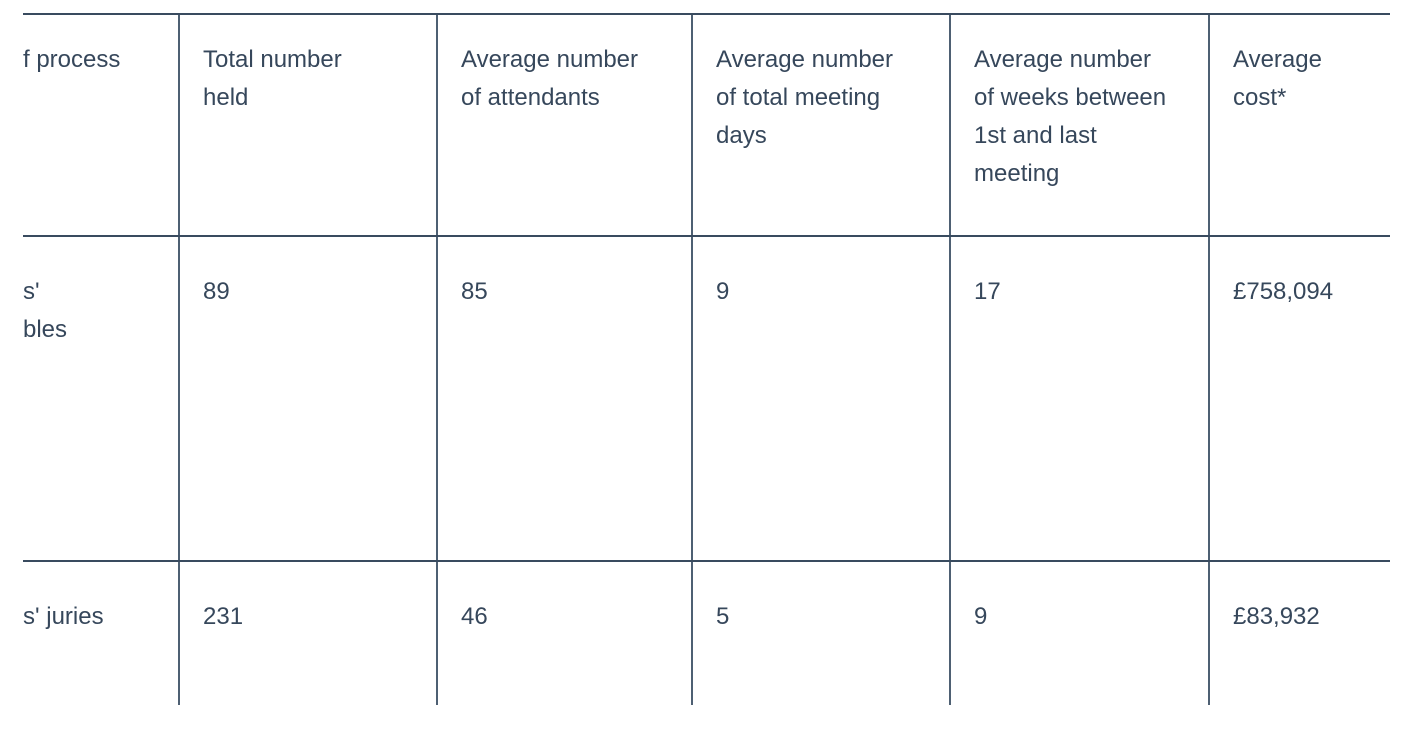 This screenshot has width=1406, height=730. What do you see at coordinates (1079, 633) in the screenshot?
I see `cell-avg-weeks: 9` at bounding box center [1079, 633].